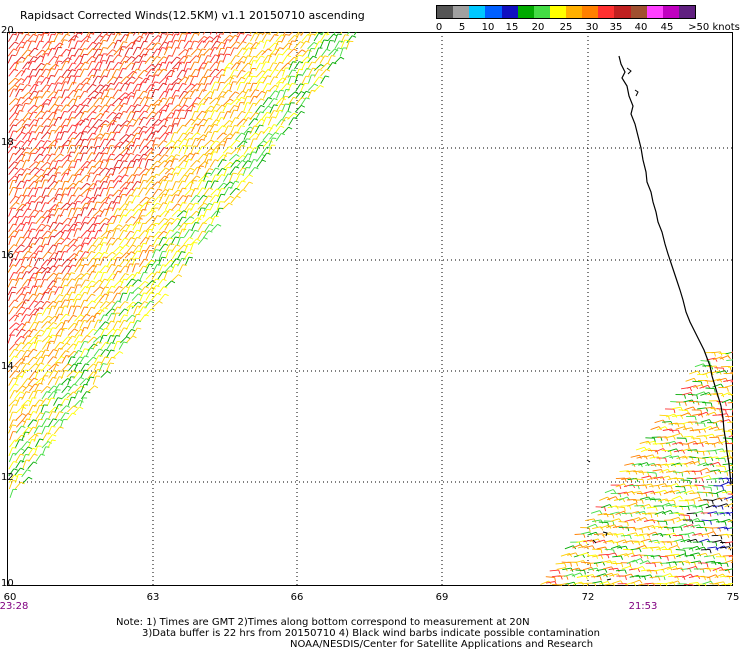 This screenshot has width=740, height=650. Describe the element at coordinates (7, 255) in the screenshot. I see `lat-label-16: 16` at that location.